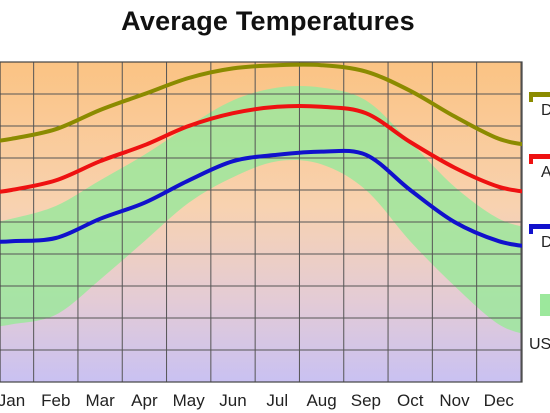 The width and height of the screenshot is (550, 413). What do you see at coordinates (144, 400) in the screenshot?
I see `x-tick-label: Apr` at bounding box center [144, 400].